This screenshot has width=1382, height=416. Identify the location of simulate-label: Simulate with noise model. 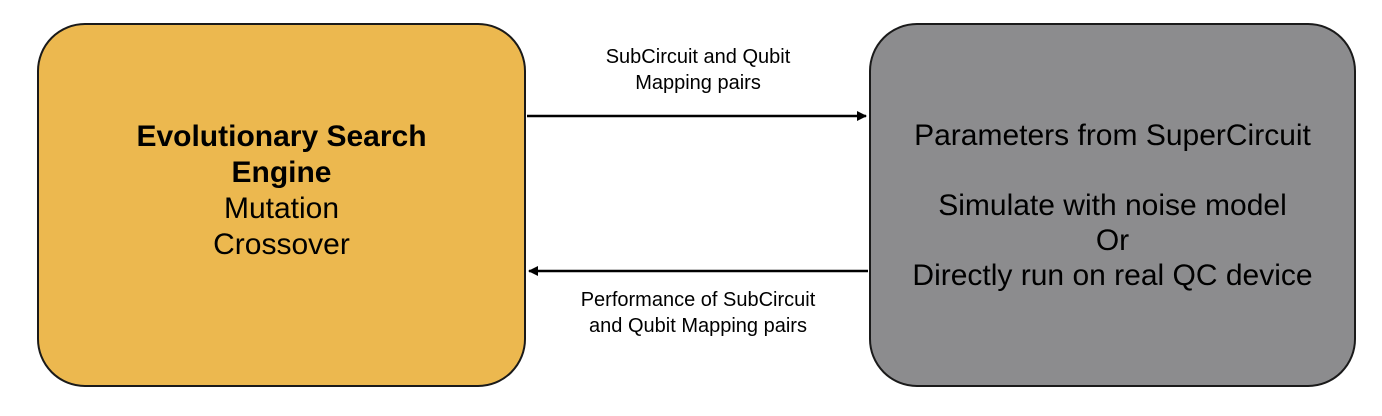
(1112, 205).